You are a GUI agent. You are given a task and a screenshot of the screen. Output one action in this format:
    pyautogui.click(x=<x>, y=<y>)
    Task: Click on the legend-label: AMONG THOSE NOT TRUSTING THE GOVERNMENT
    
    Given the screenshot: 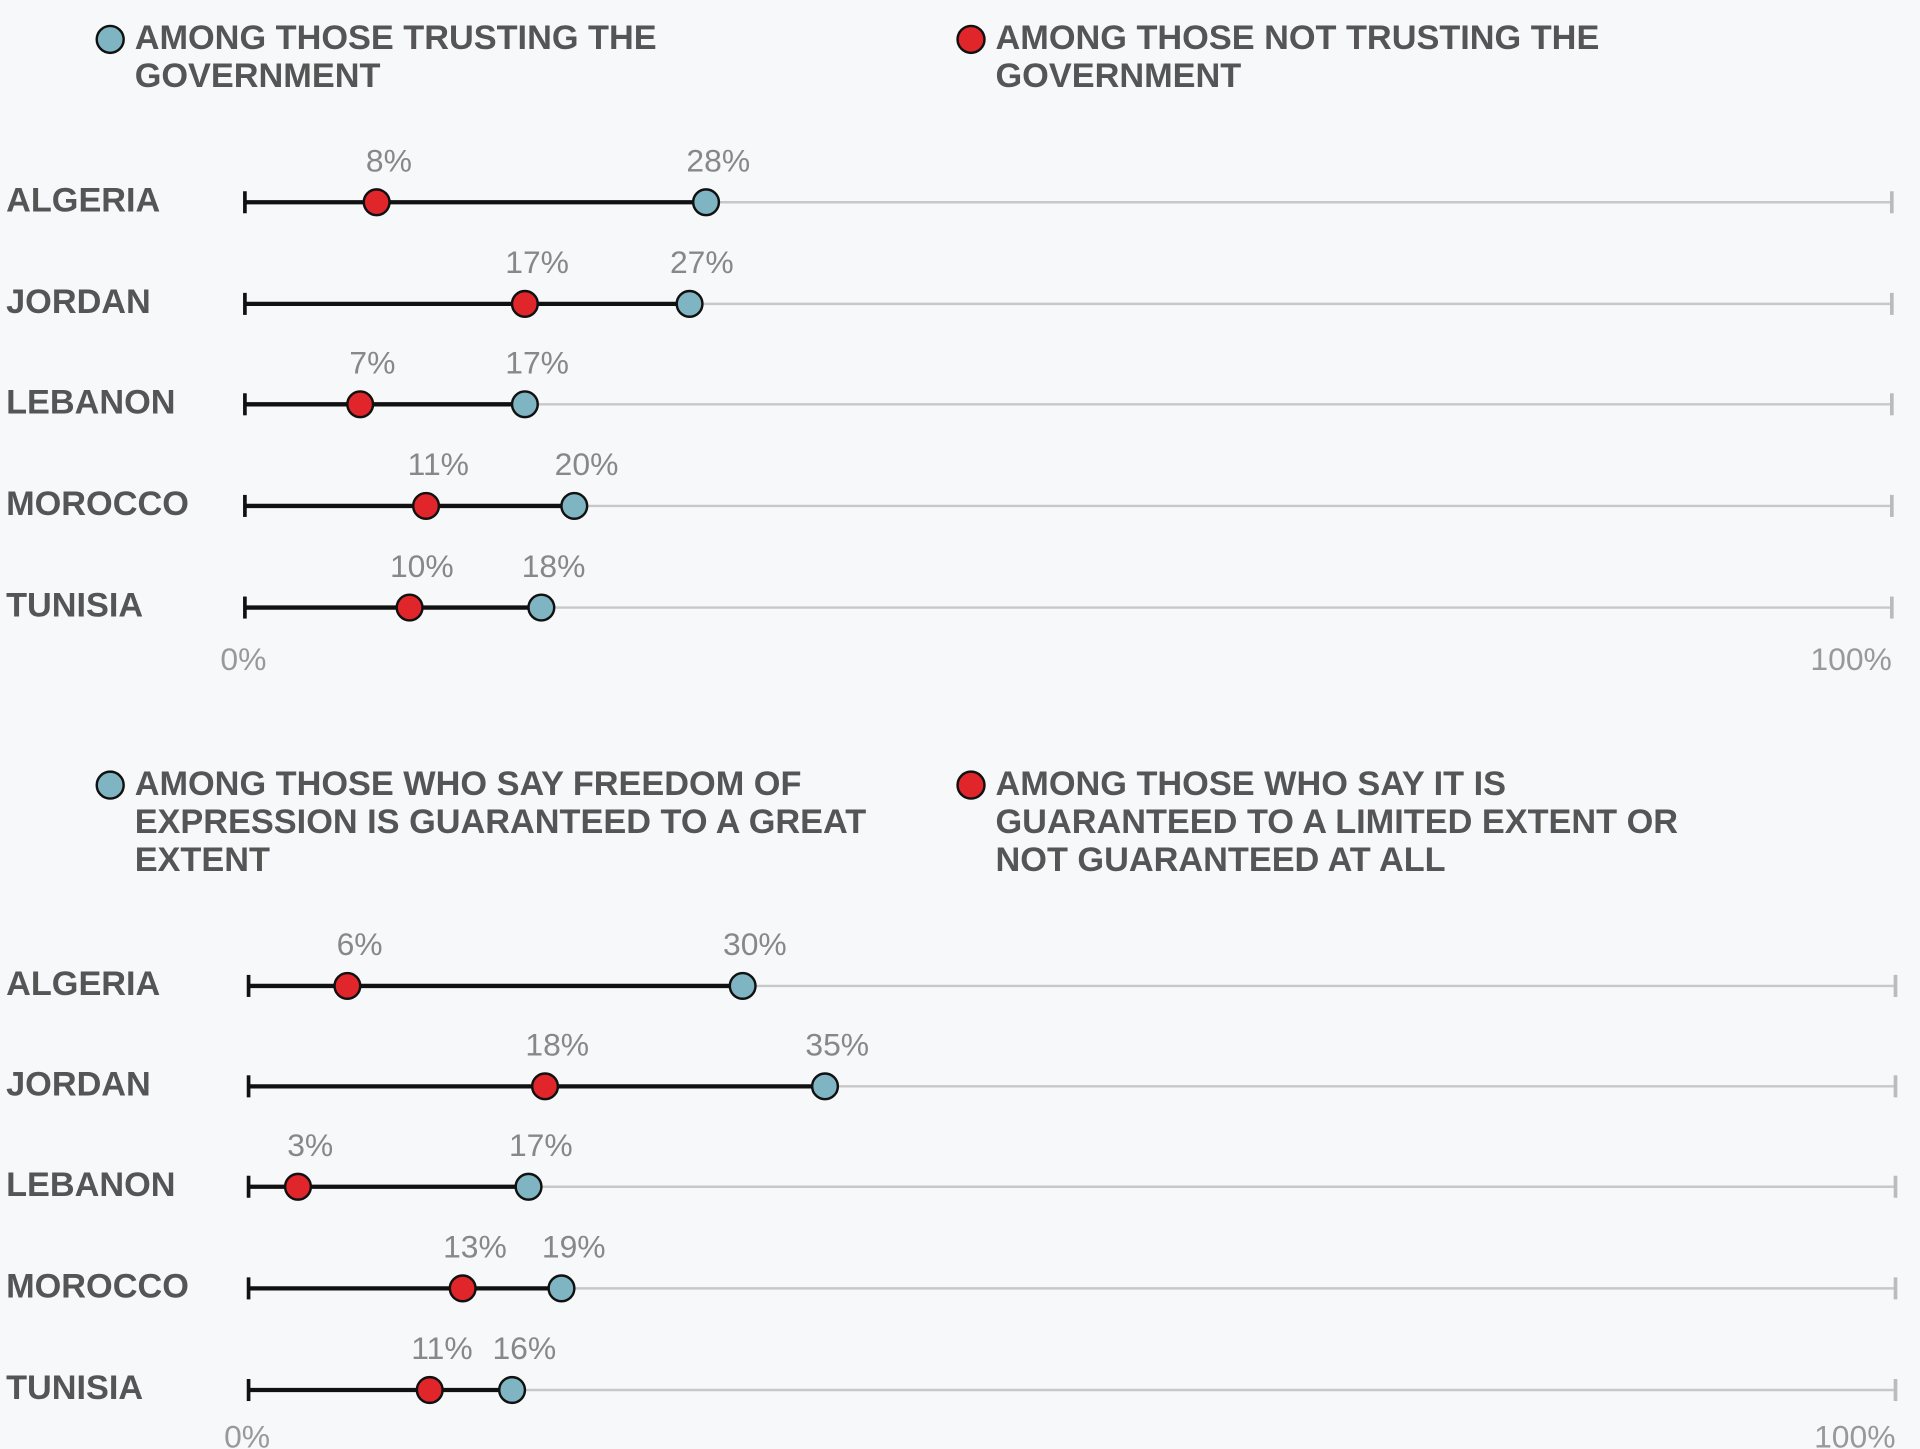 What is the action you would take?
    pyautogui.click(x=1297, y=56)
    